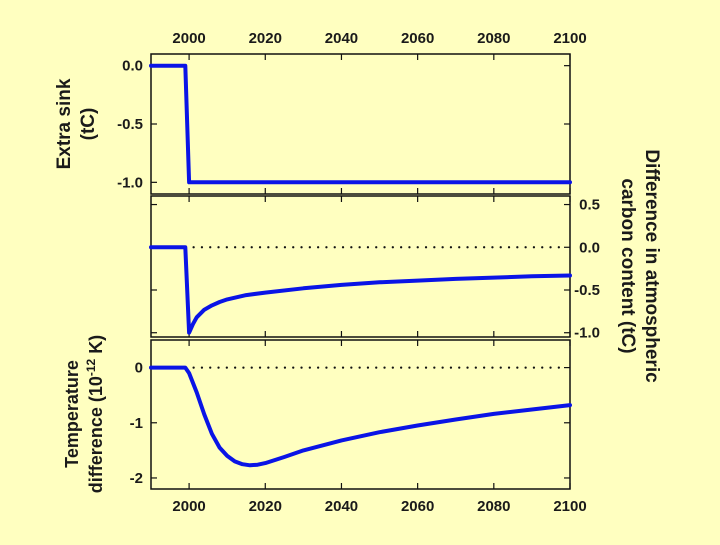  I want to click on y-axis-label: Extra sink (tC), so click(76, 123).